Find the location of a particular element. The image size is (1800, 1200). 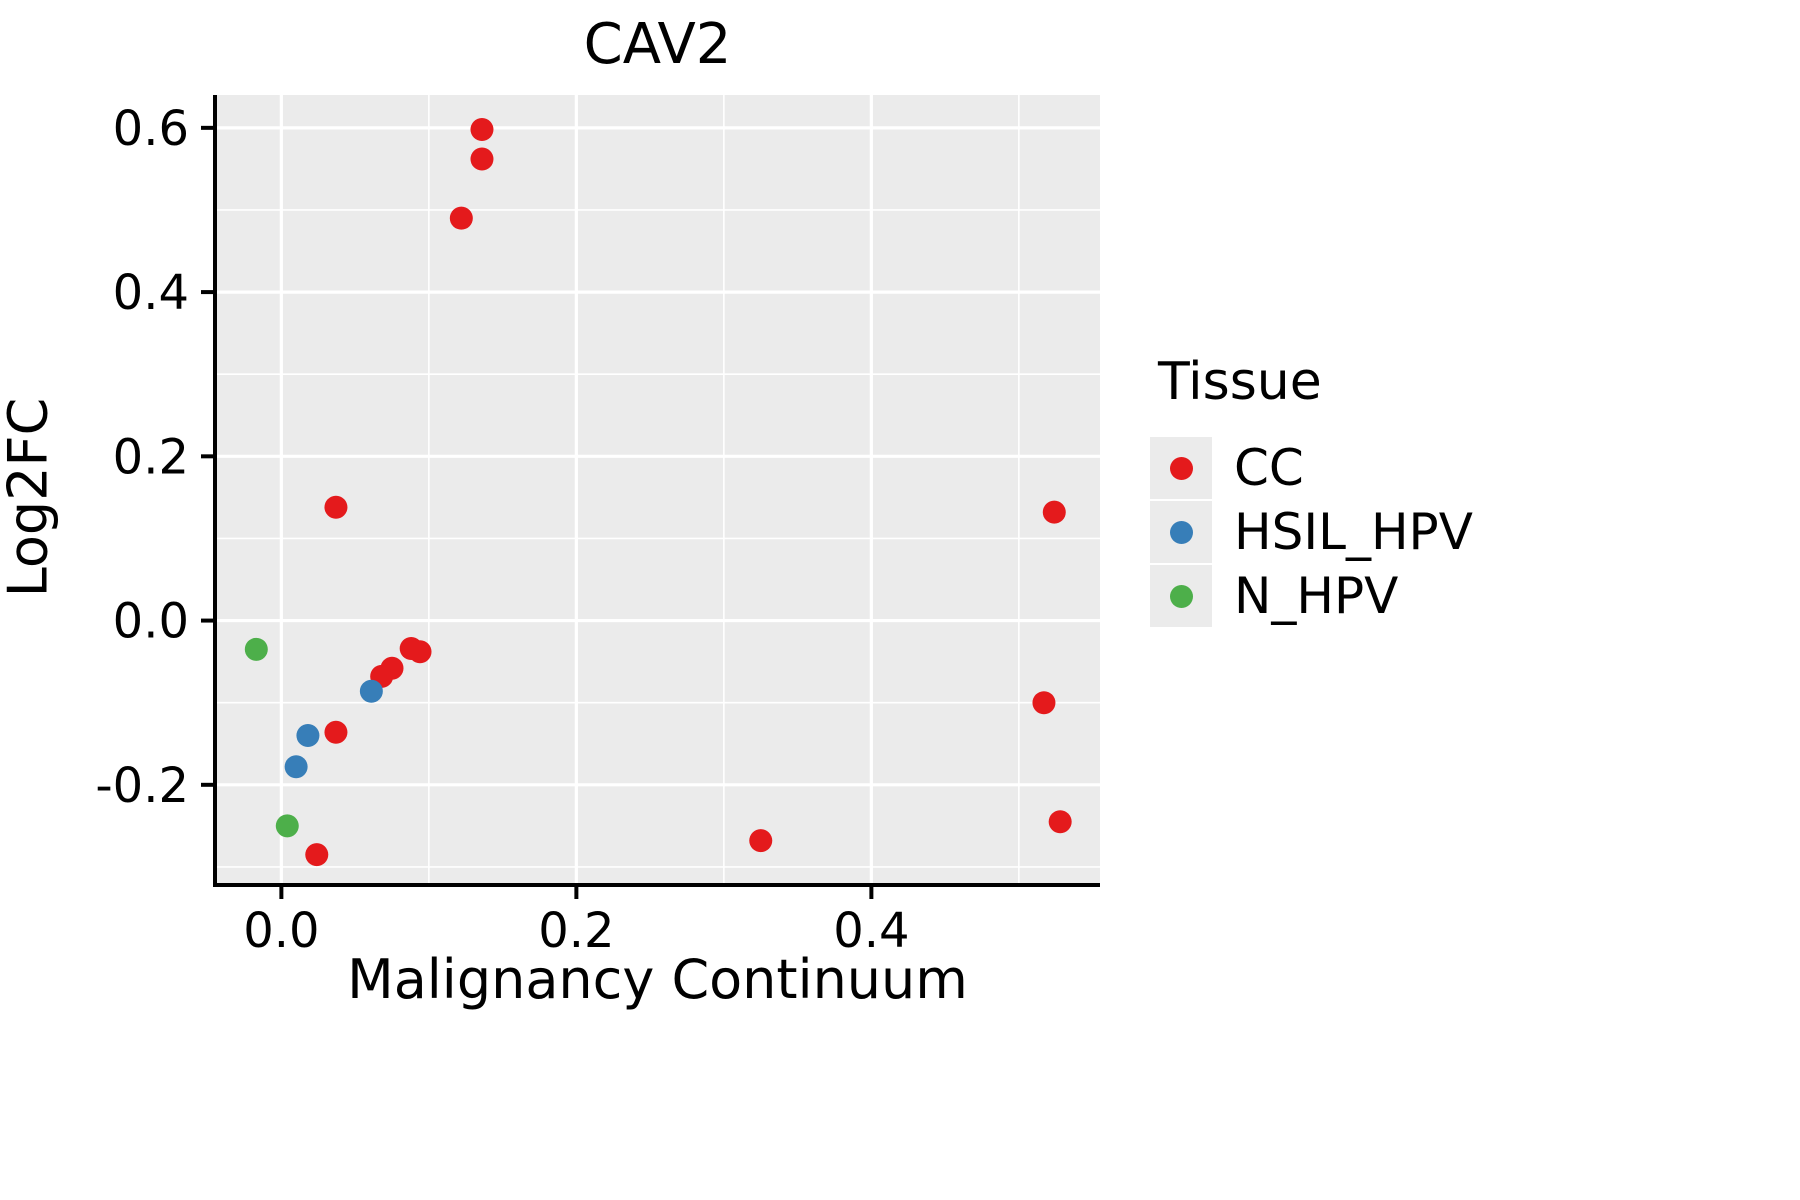

y-tick-label: 0.4 is located at coordinates (151, 293).